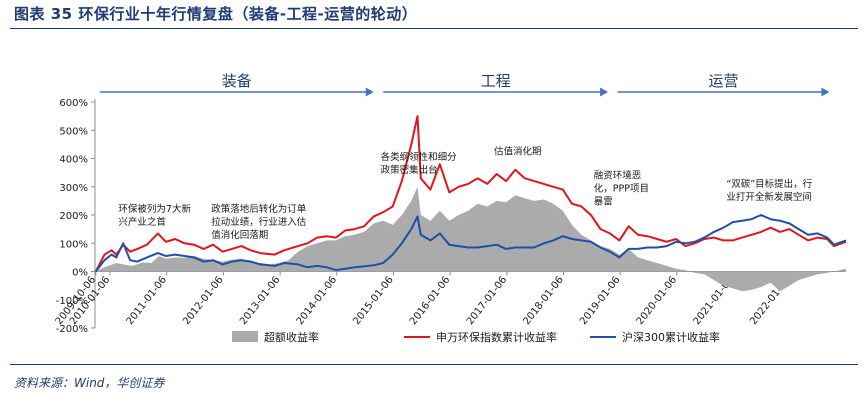 This screenshot has height=404, width=868. I want to click on x-tick-label: 2017-01-06, so click(487, 301).